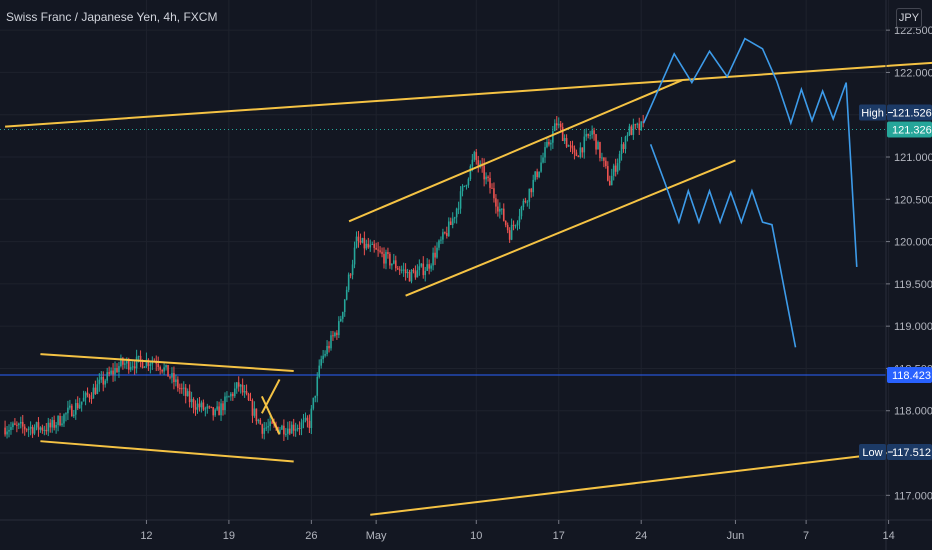  What do you see at coordinates (913, 200) in the screenshot?
I see `price-tick-label: 120.500` at bounding box center [913, 200].